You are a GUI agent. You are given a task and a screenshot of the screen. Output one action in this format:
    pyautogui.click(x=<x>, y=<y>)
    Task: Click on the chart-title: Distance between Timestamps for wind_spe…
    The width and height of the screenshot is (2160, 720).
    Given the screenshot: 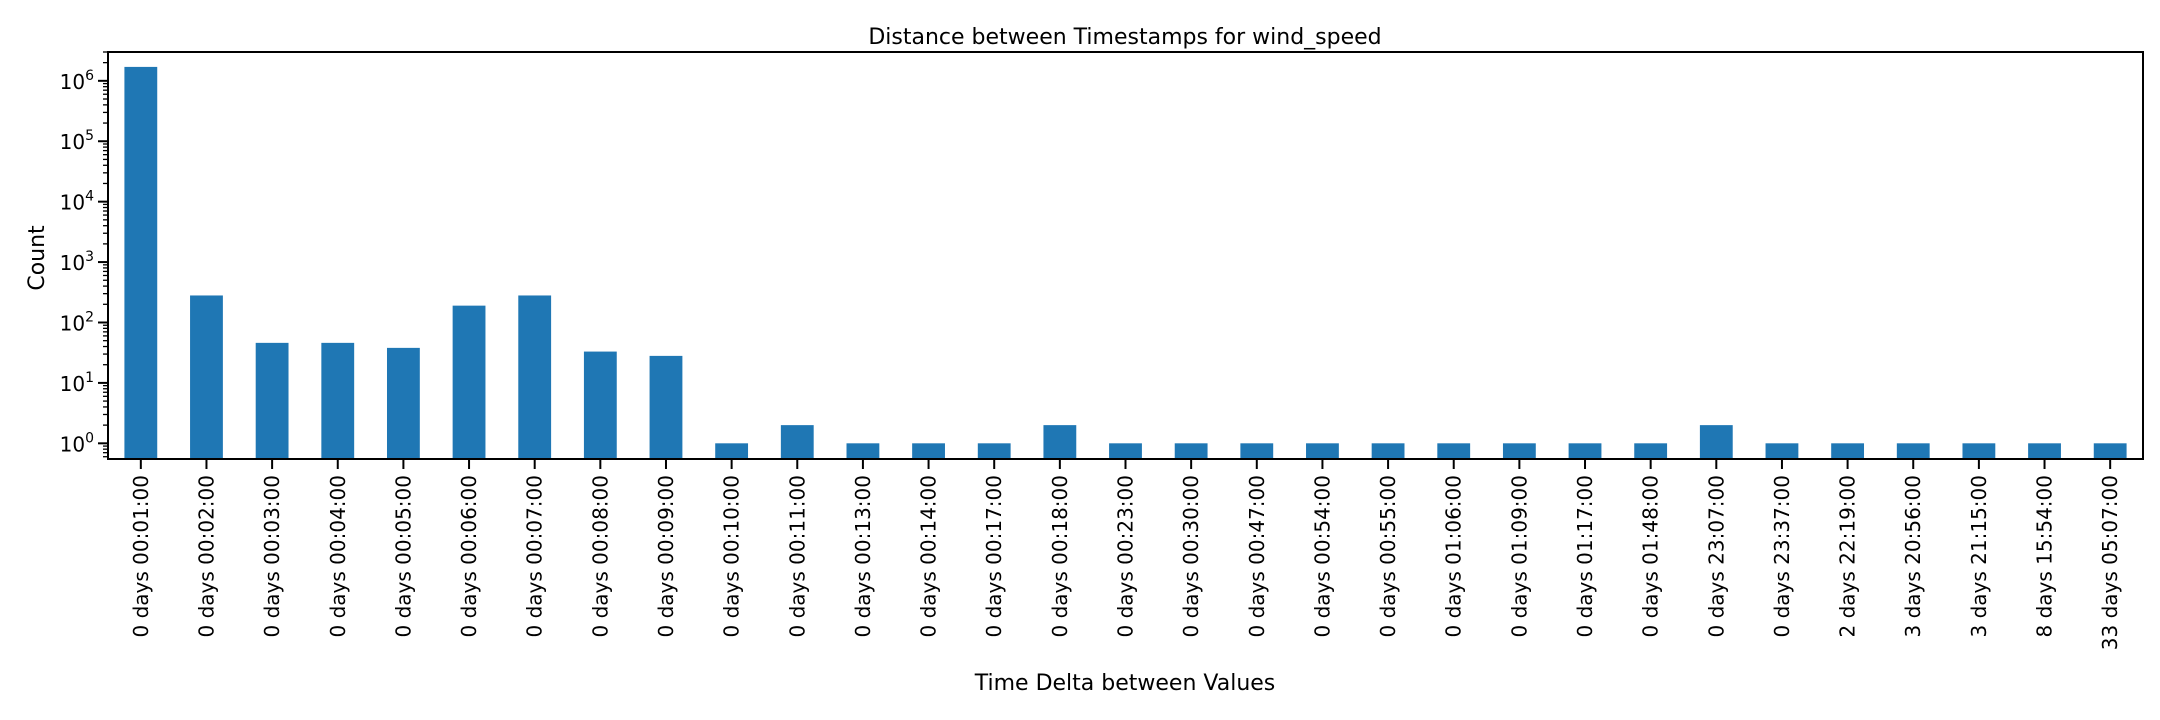 What is the action you would take?
    pyautogui.click(x=1124, y=37)
    